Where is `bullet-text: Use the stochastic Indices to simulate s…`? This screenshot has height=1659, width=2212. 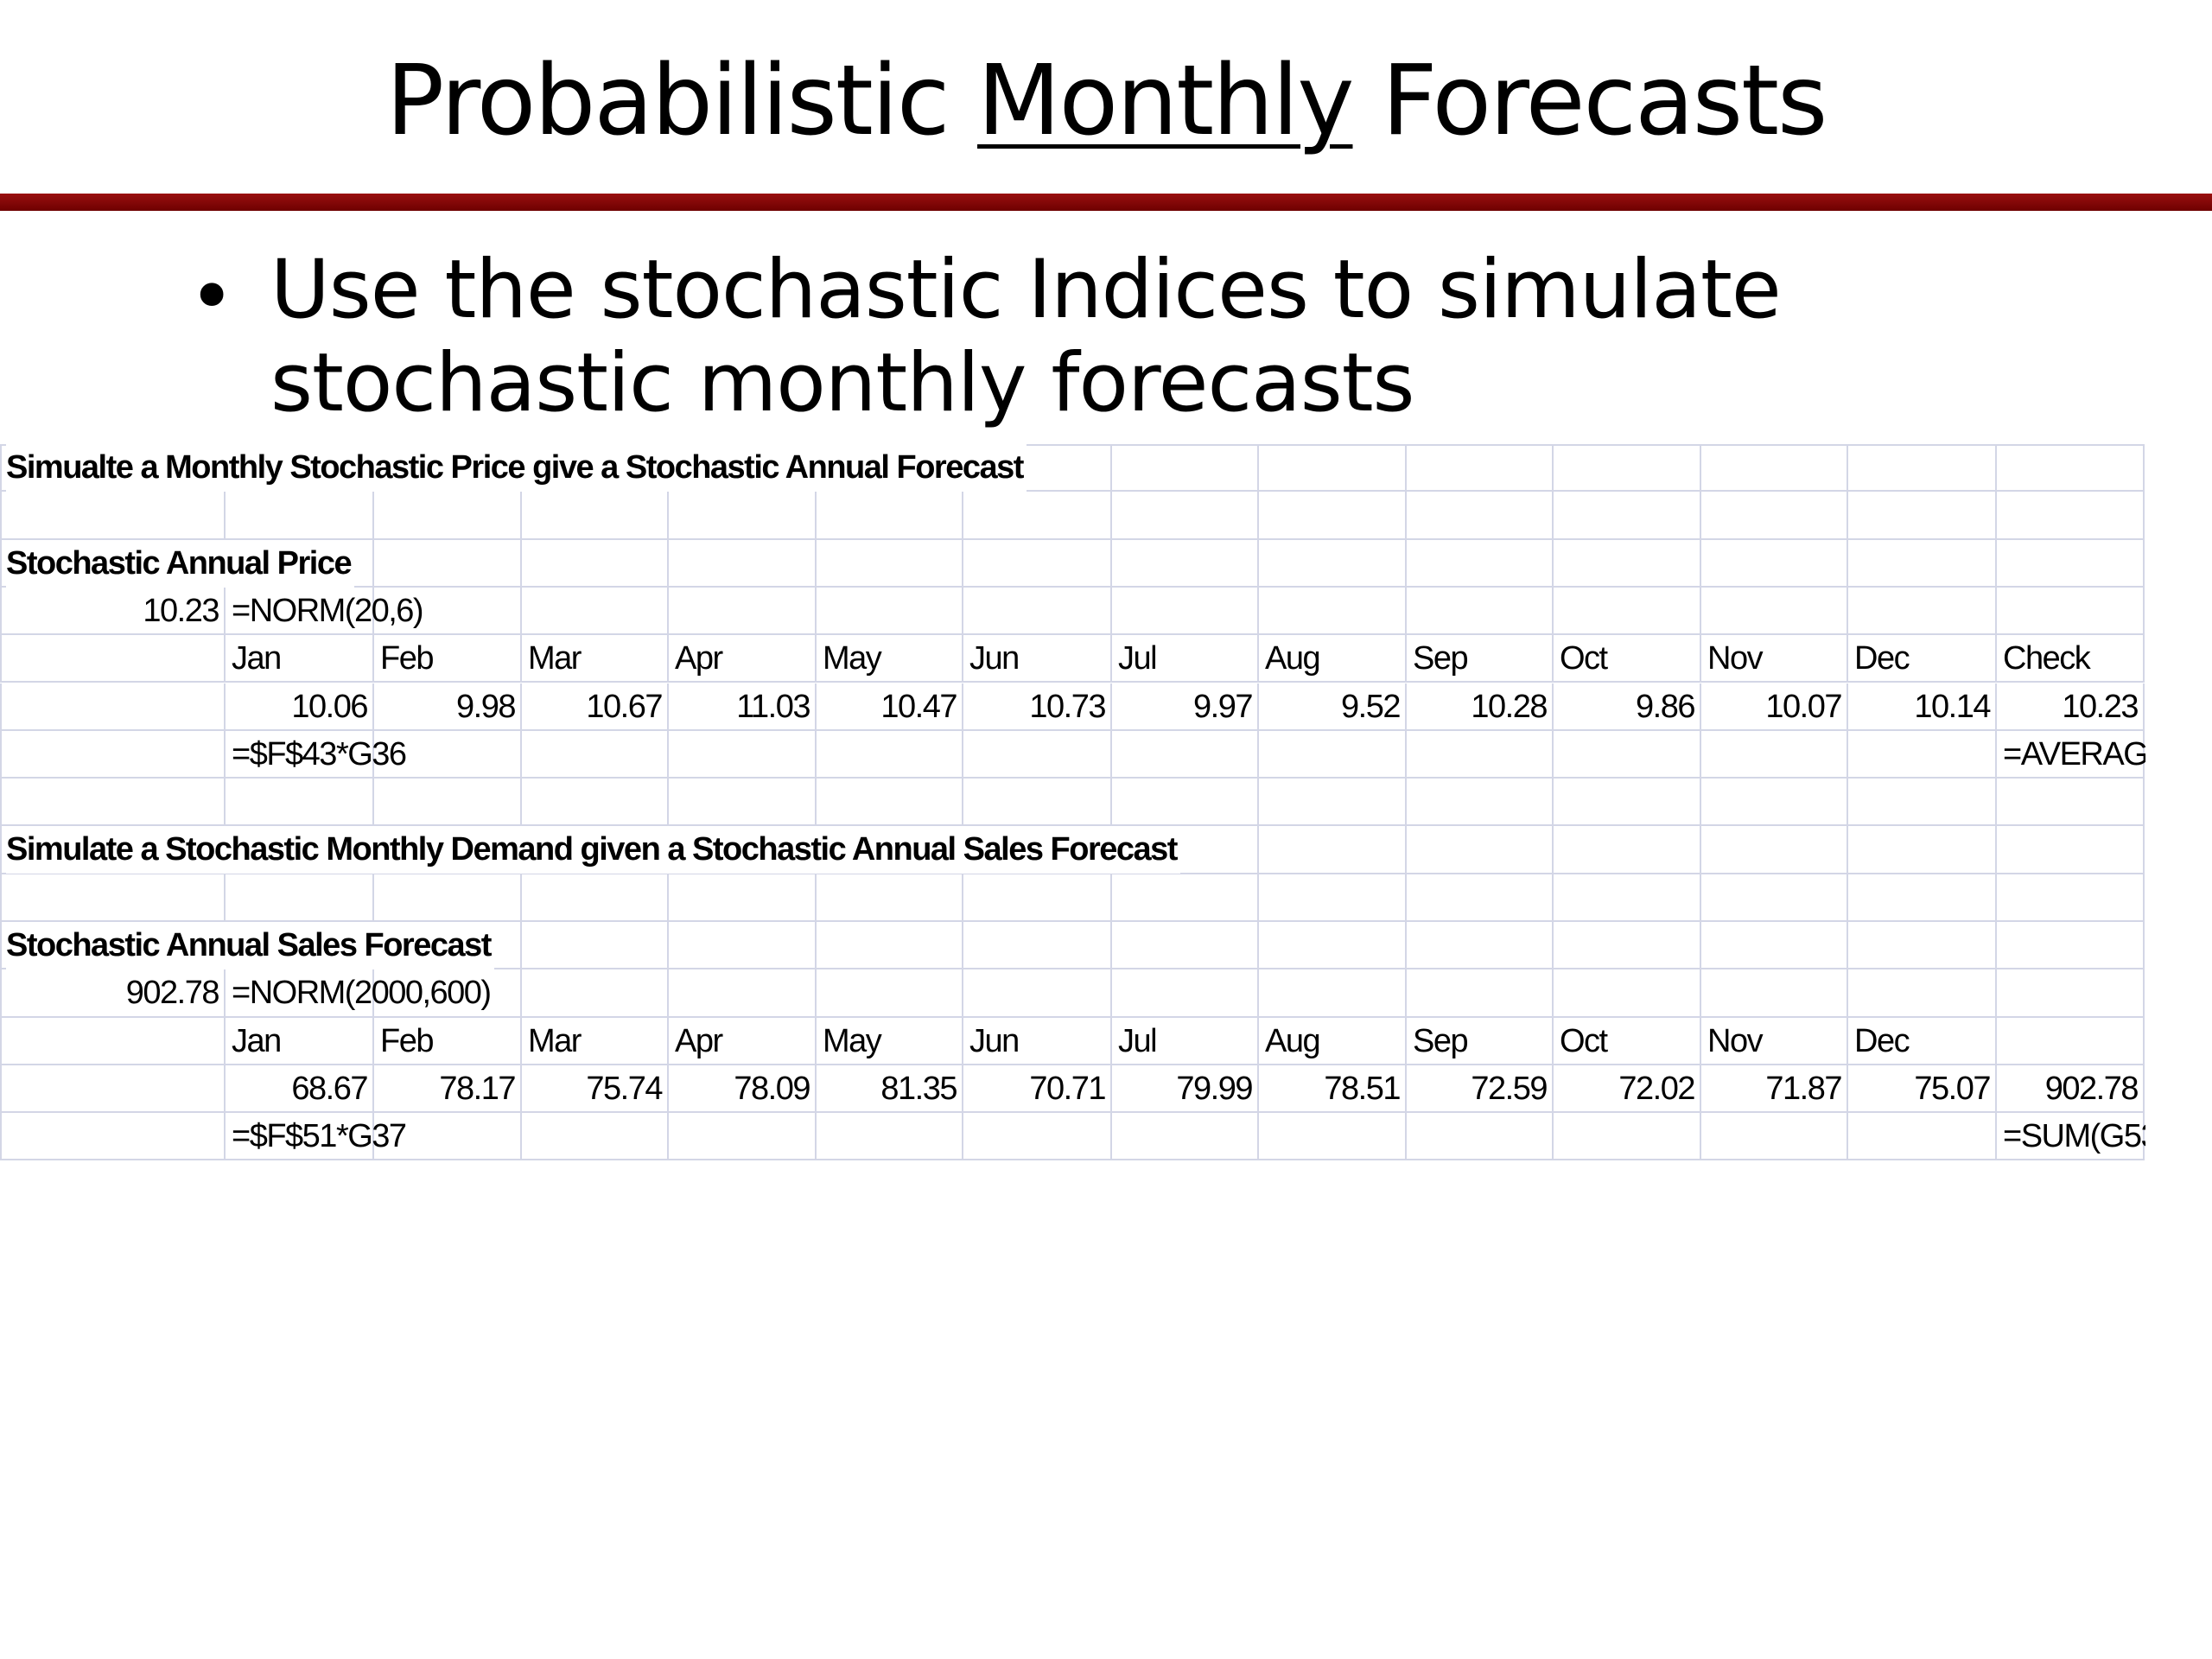
bullet-text: Use the stochastic Indices to simulate s… is located at coordinates (1026, 336).